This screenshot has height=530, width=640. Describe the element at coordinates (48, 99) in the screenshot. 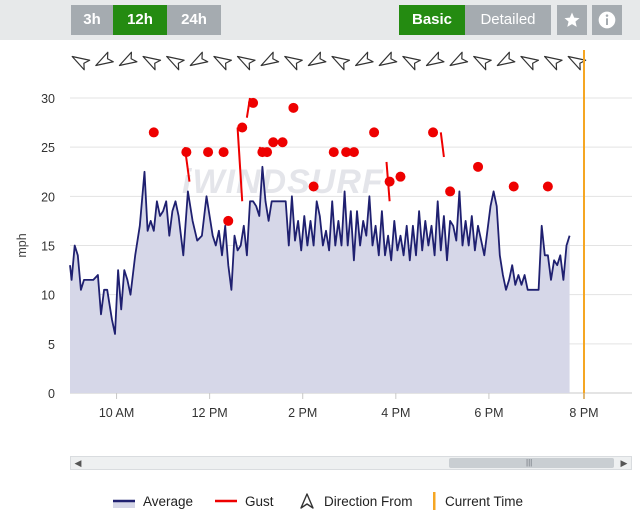

I see `y-tick-label: 30` at that location.